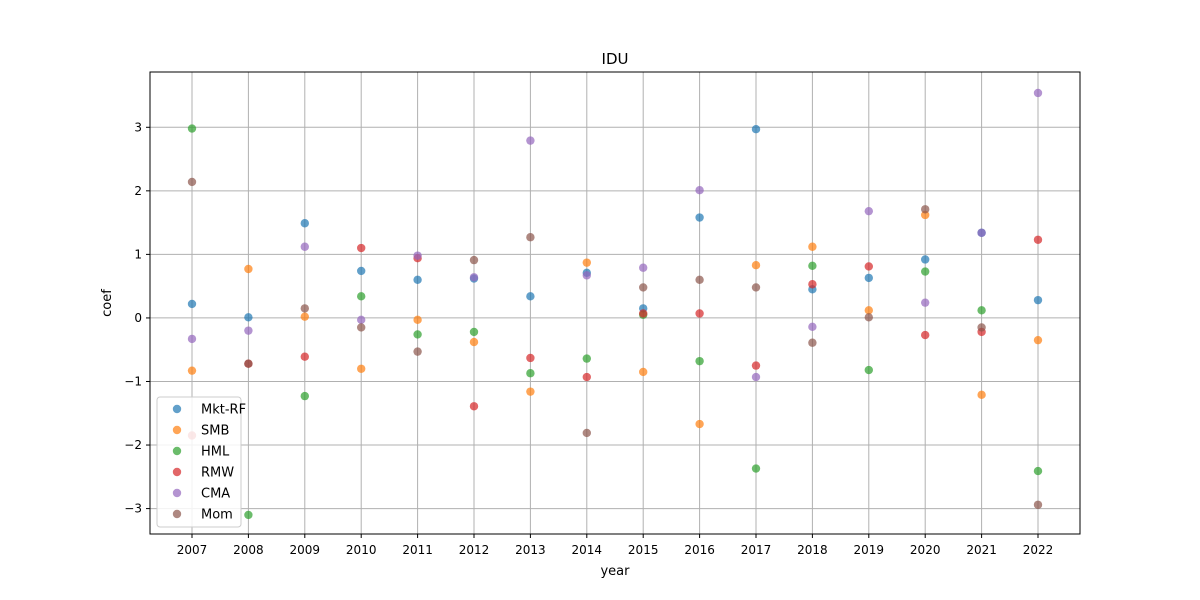 The width and height of the screenshot is (1200, 600). I want to click on y-tick-label: 3, so click(138, 127).